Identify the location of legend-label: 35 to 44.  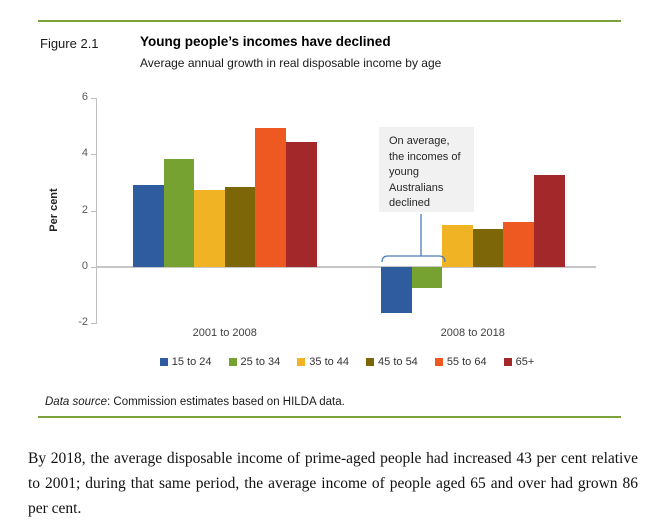
(329, 362).